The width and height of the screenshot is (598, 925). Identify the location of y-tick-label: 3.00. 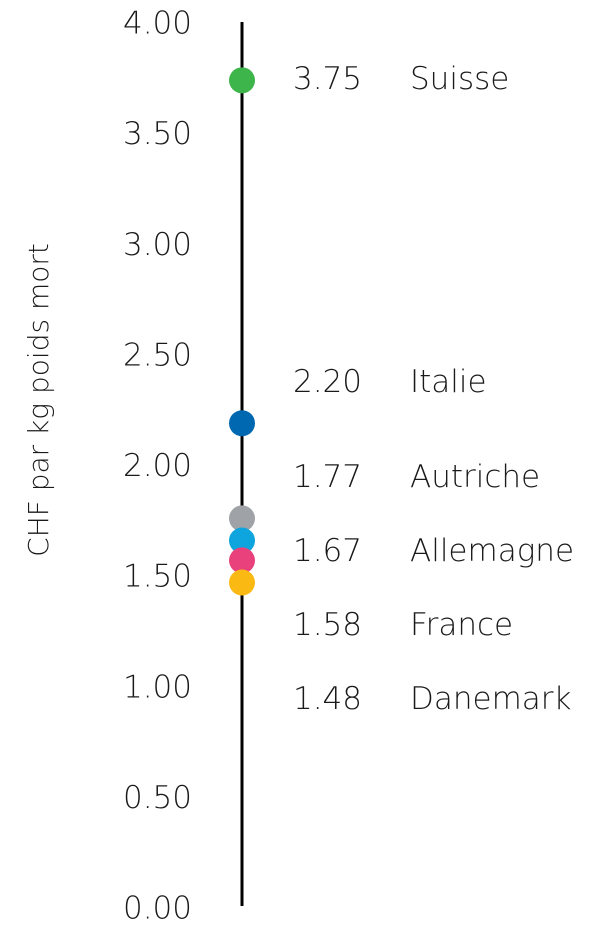
(157, 245).